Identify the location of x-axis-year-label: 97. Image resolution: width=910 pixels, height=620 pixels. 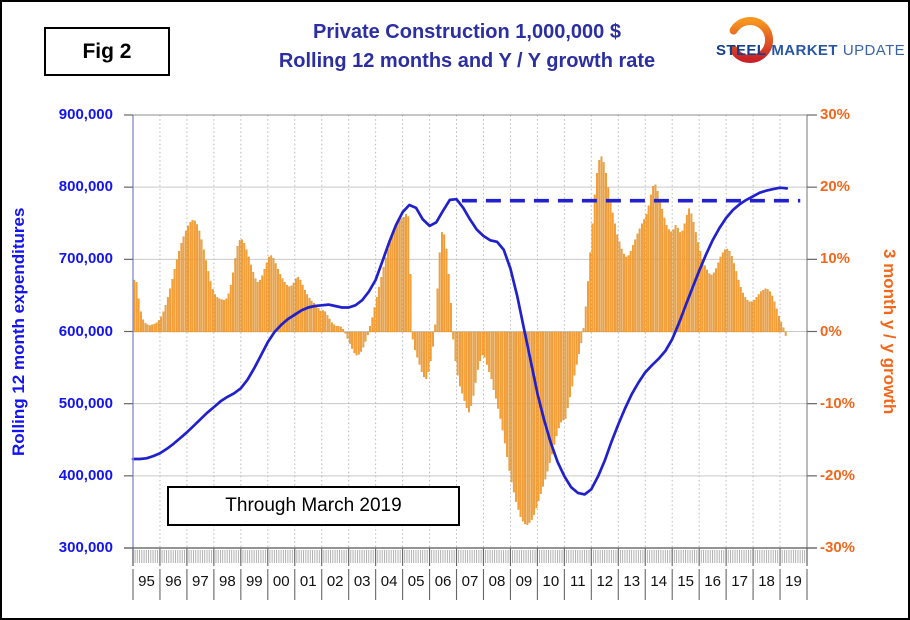
(200, 581).